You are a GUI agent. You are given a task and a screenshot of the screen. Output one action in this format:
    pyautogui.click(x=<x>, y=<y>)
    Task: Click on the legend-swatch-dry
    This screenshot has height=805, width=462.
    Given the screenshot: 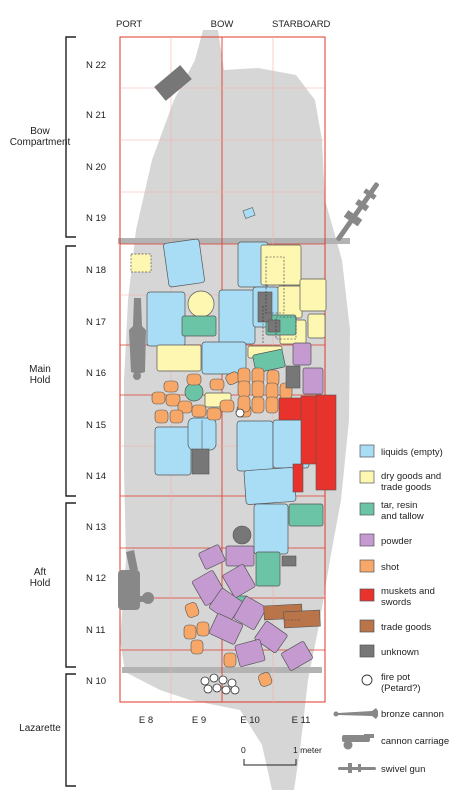 What is the action you would take?
    pyautogui.click(x=367, y=477)
    